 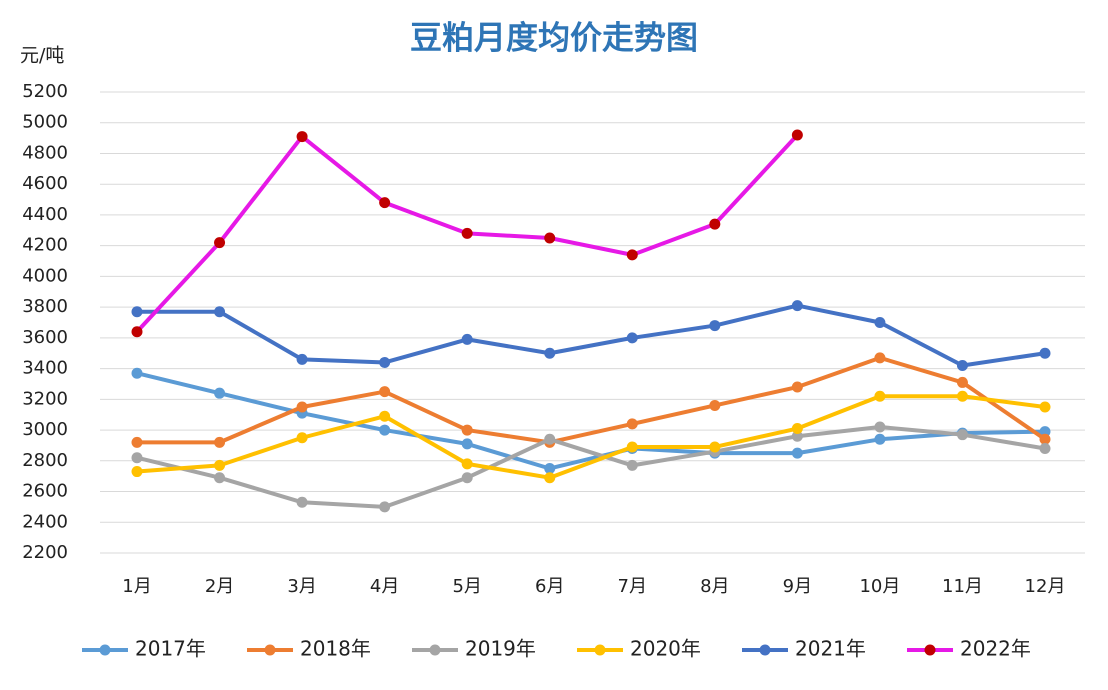 What do you see at coordinates (136, 586) in the screenshot?
I see `x-tick-label: 1月` at bounding box center [136, 586].